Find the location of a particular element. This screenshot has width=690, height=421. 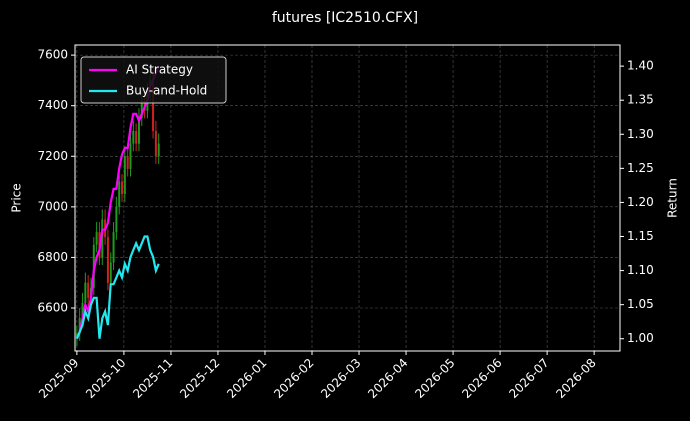

legend-box is located at coordinates (153, 80).